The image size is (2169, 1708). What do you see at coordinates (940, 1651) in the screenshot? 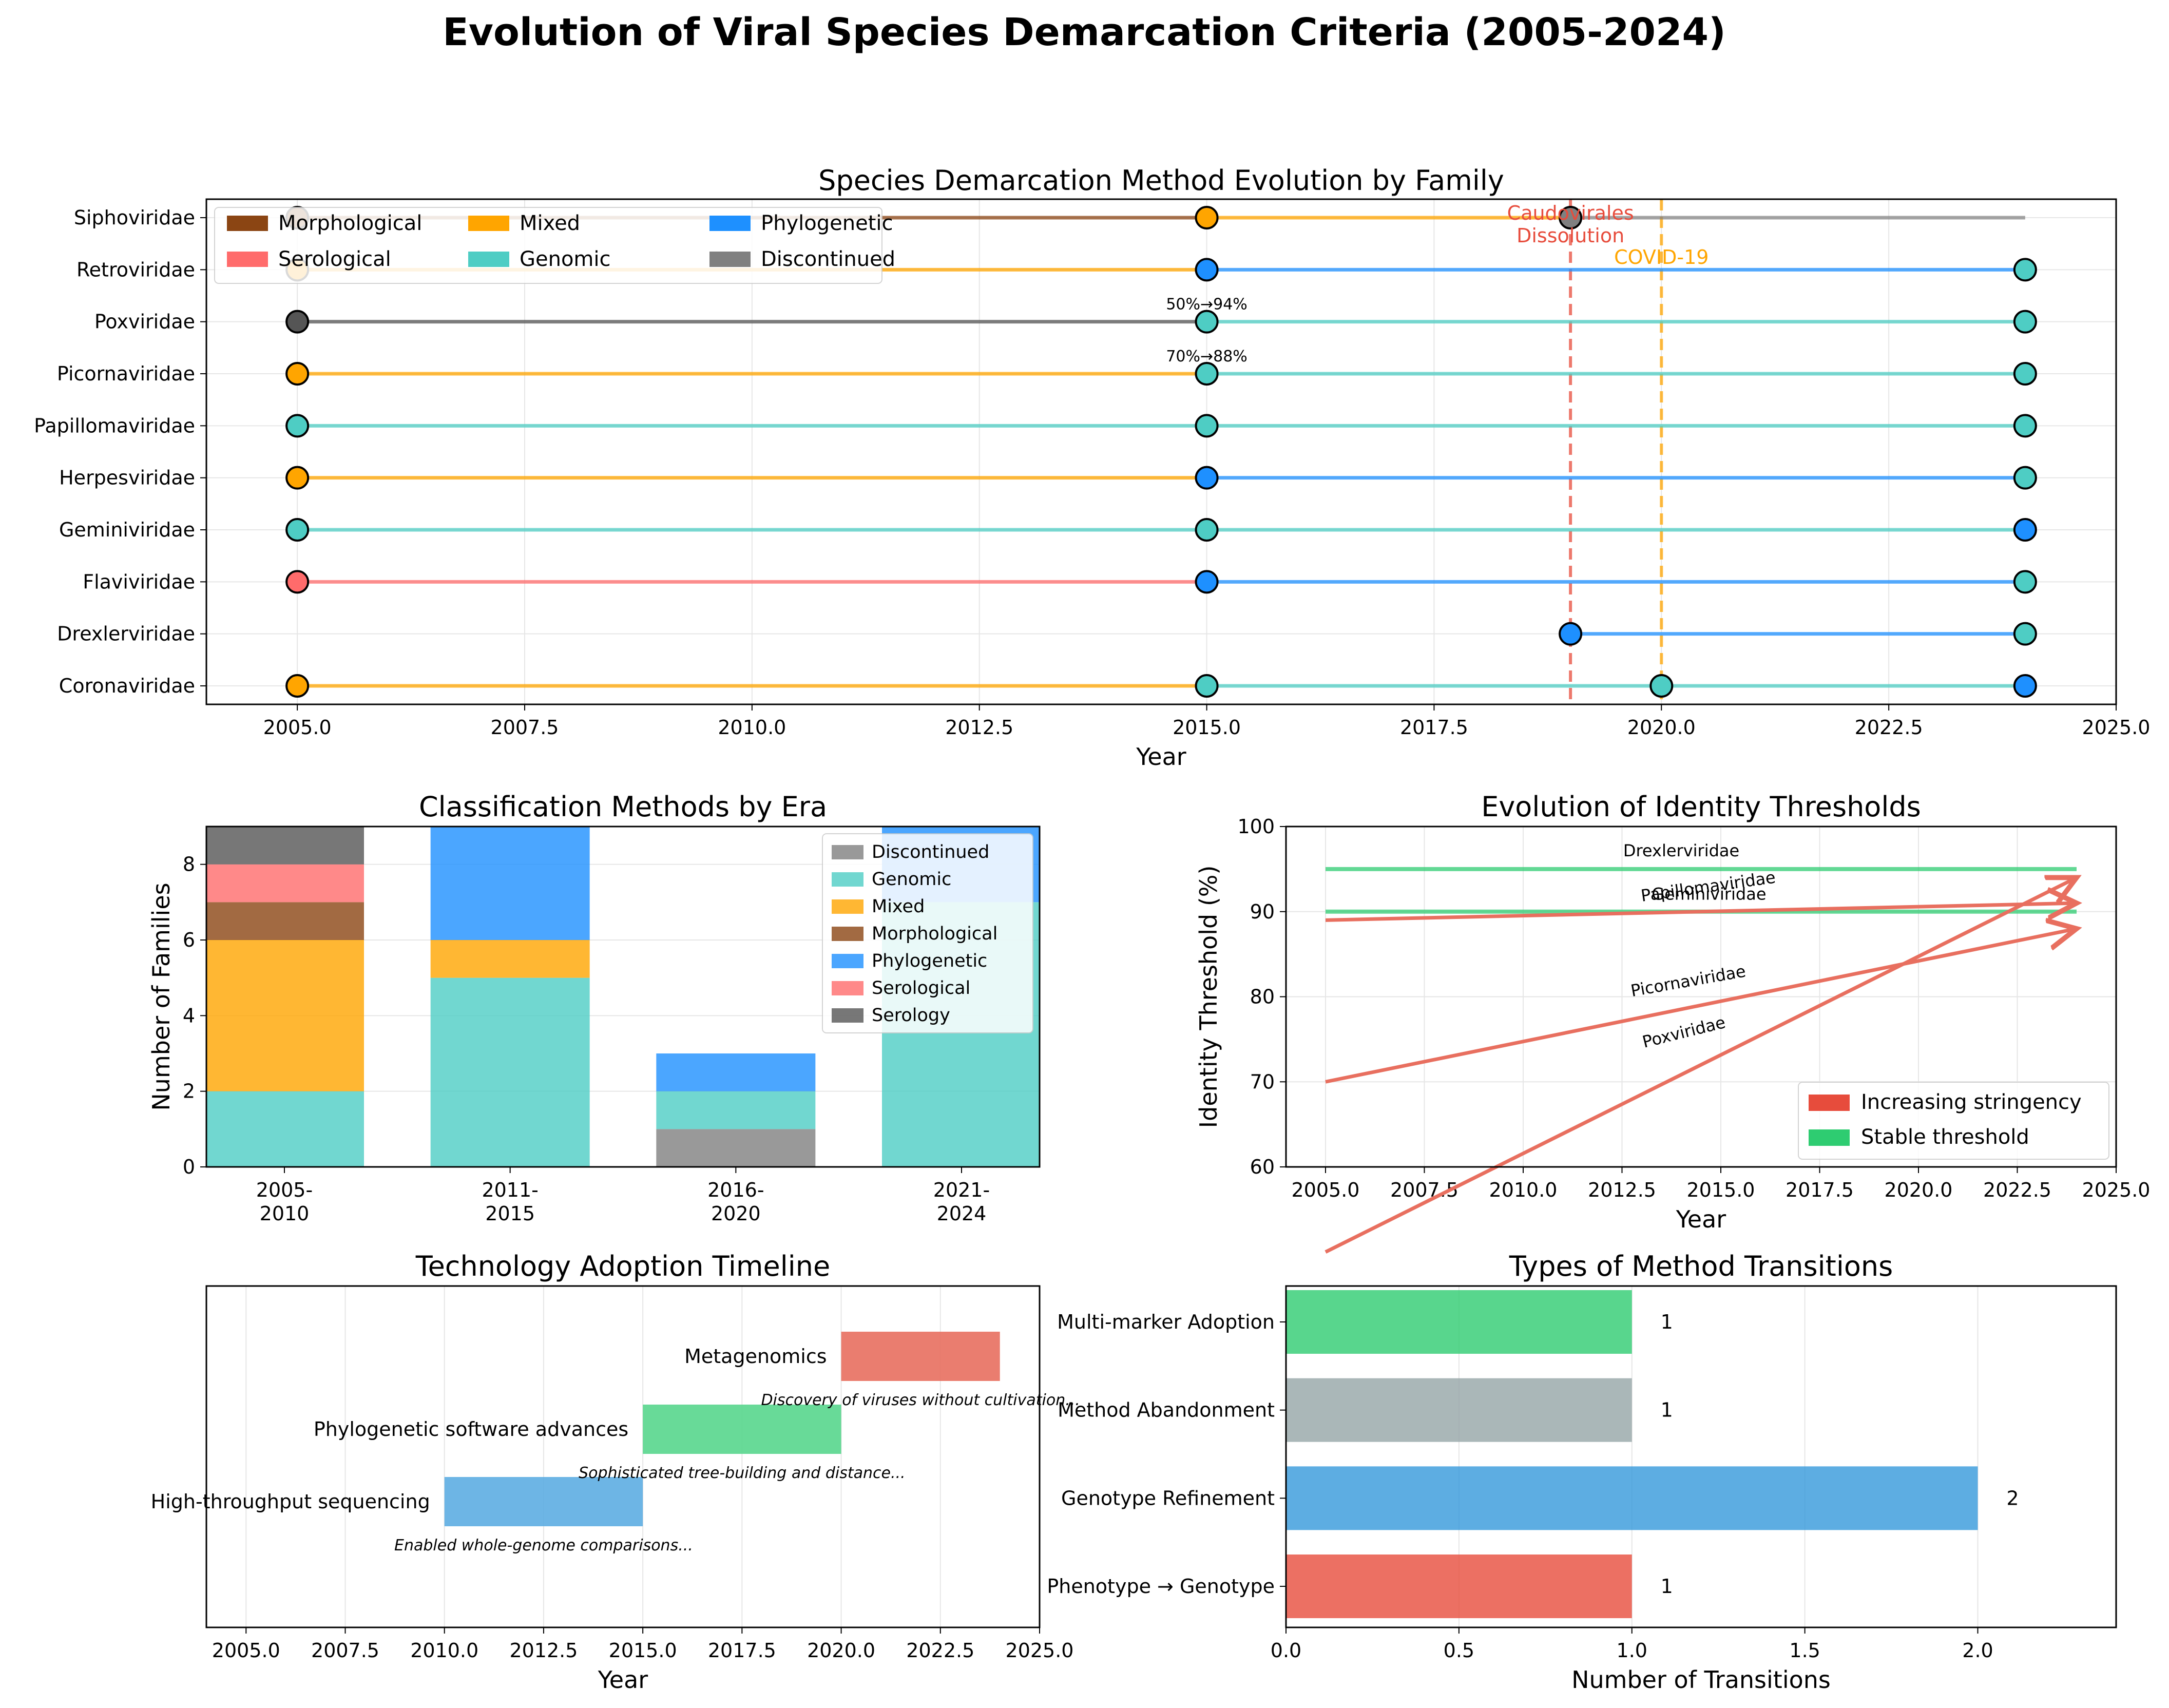
I see `x-tick-label: 2022.5` at bounding box center [940, 1651].